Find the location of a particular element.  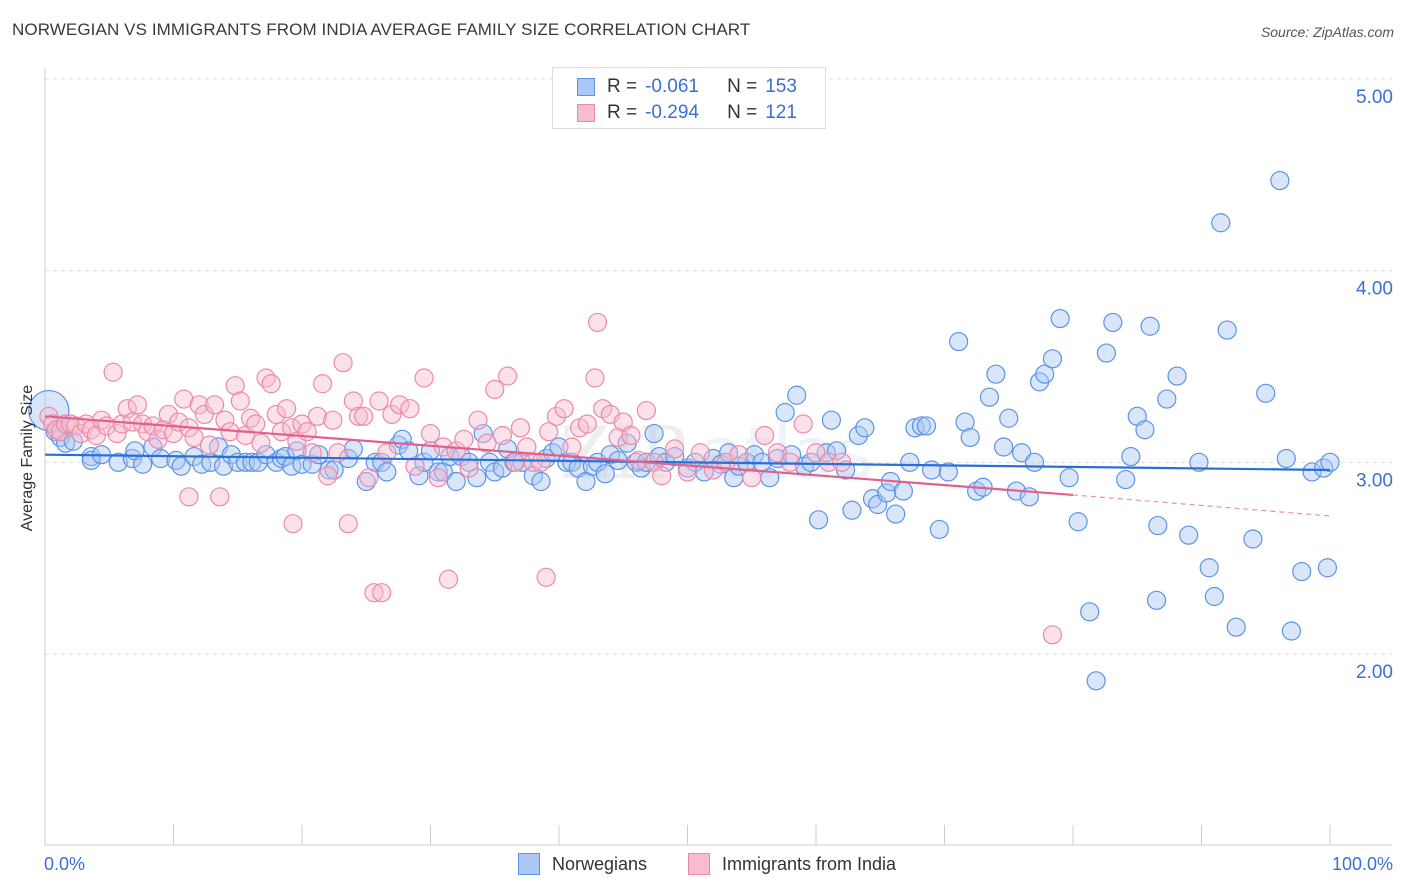

x-tick-label: 0.0% is located at coordinates (64, 864).